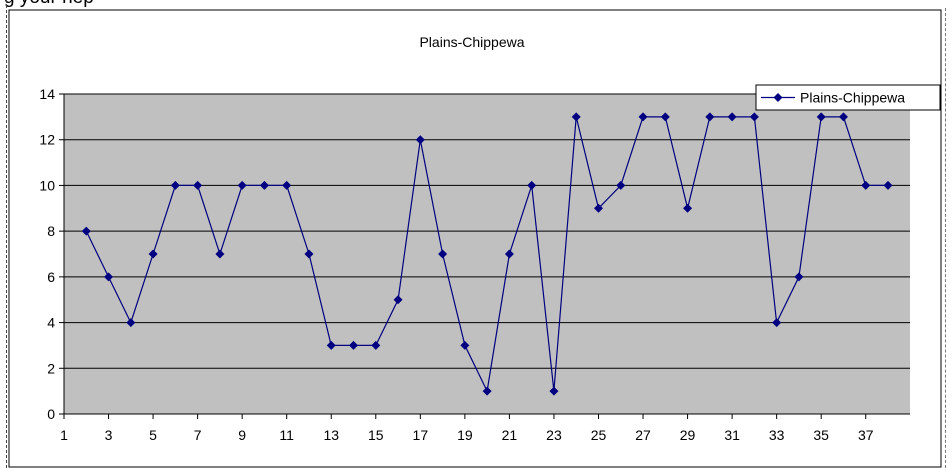 This screenshot has height=468, width=952. What do you see at coordinates (64, 435) in the screenshot?
I see `x-tick-label: 1` at bounding box center [64, 435].